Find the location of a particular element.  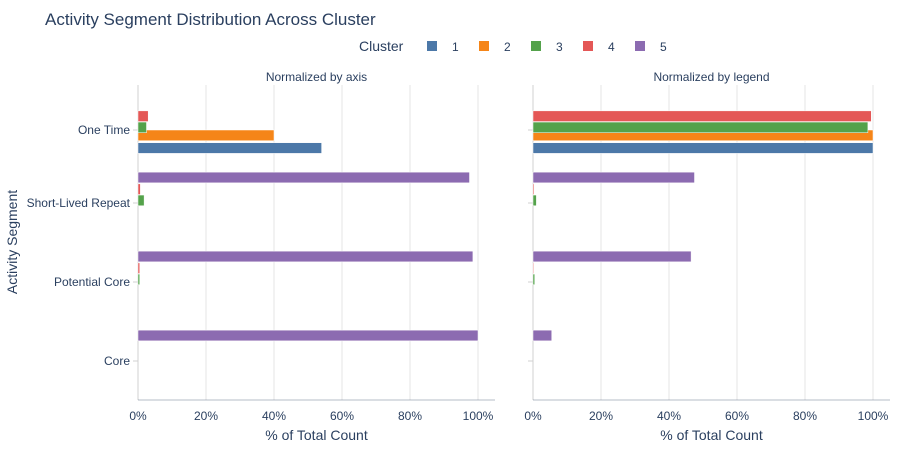

legend-label-5: 5 is located at coordinates (663, 47).